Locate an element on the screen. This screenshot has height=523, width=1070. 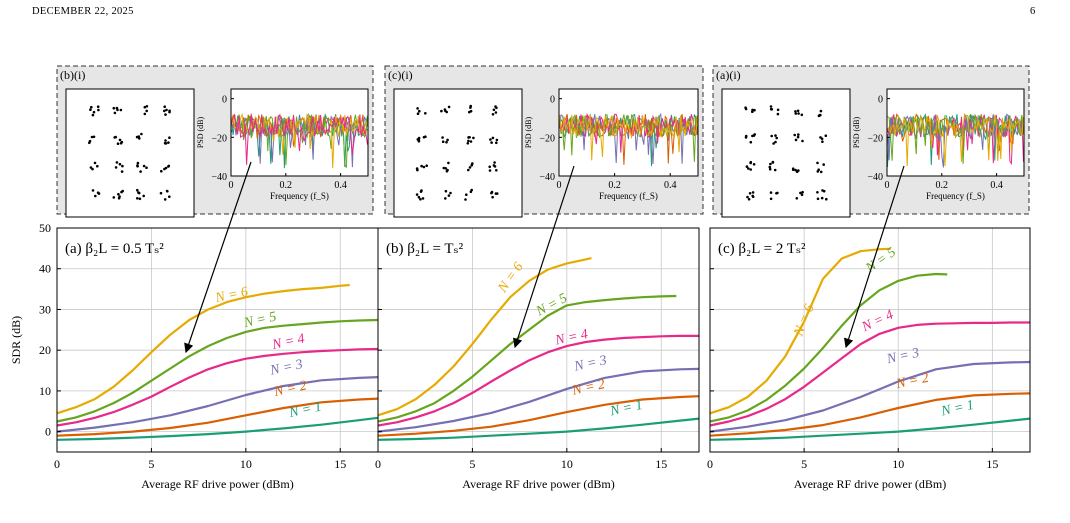
page-number: 6 is located at coordinates (1033, 11).